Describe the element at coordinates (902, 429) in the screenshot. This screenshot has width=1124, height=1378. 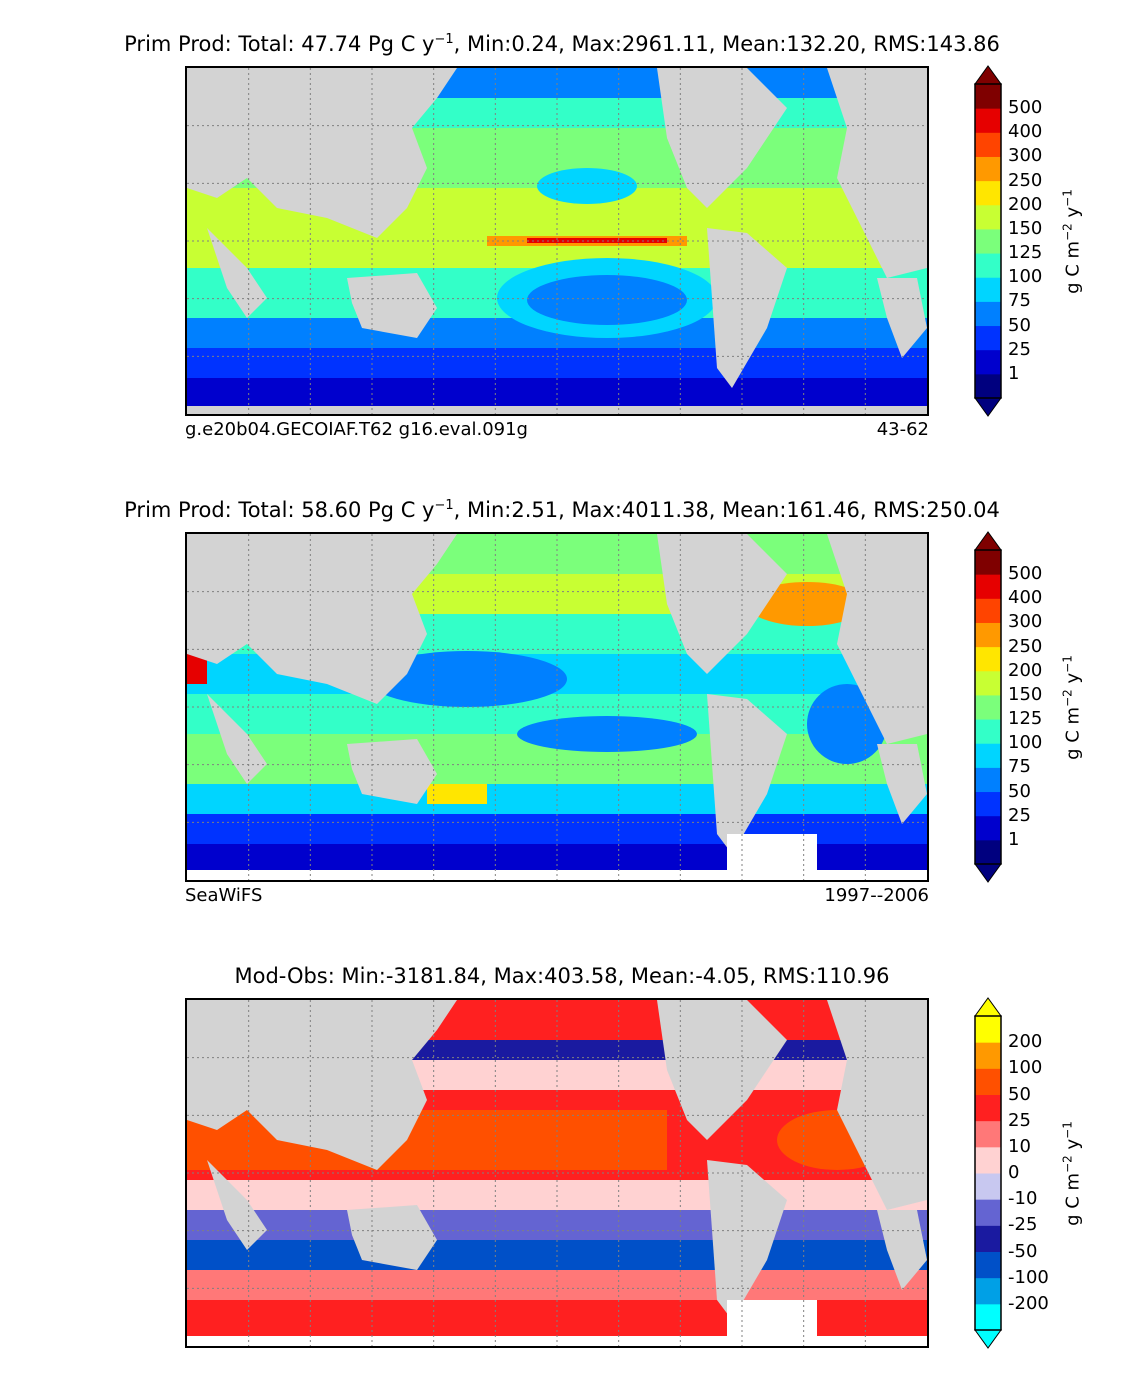
I see `period-label: 43-62` at that location.